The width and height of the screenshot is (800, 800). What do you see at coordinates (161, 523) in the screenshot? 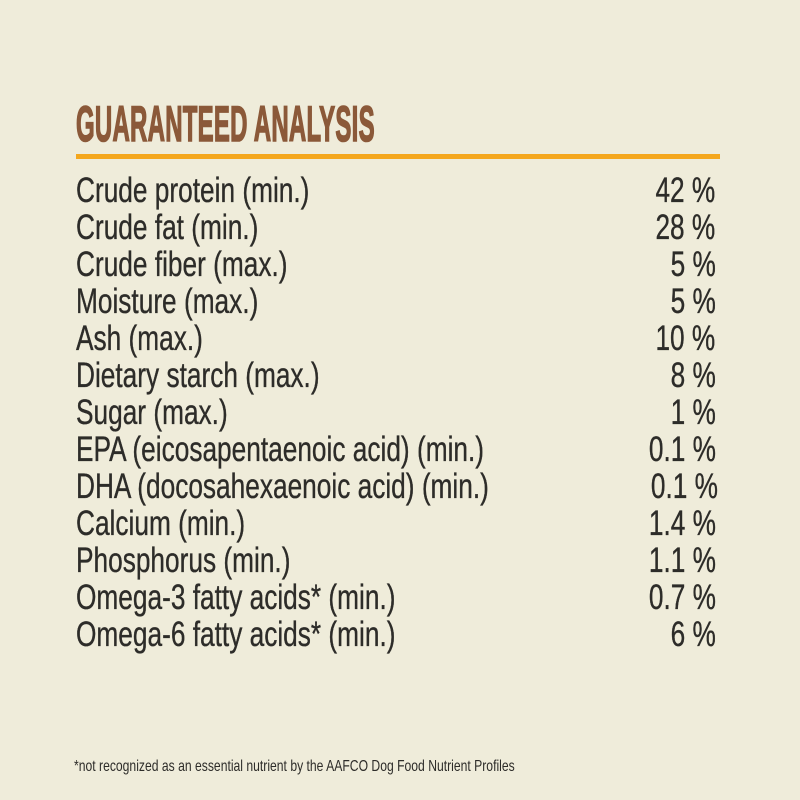
I see `nutrient-label: Calcium (min.)` at bounding box center [161, 523].